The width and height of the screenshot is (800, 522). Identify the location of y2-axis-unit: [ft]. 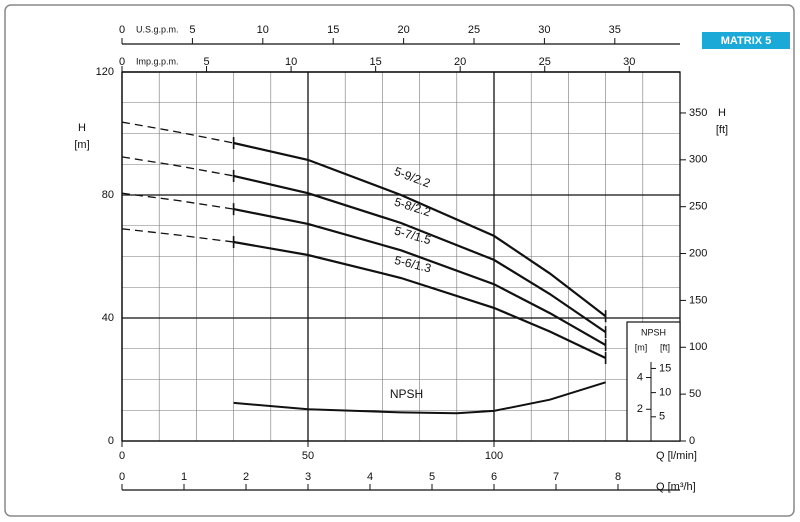
(722, 130).